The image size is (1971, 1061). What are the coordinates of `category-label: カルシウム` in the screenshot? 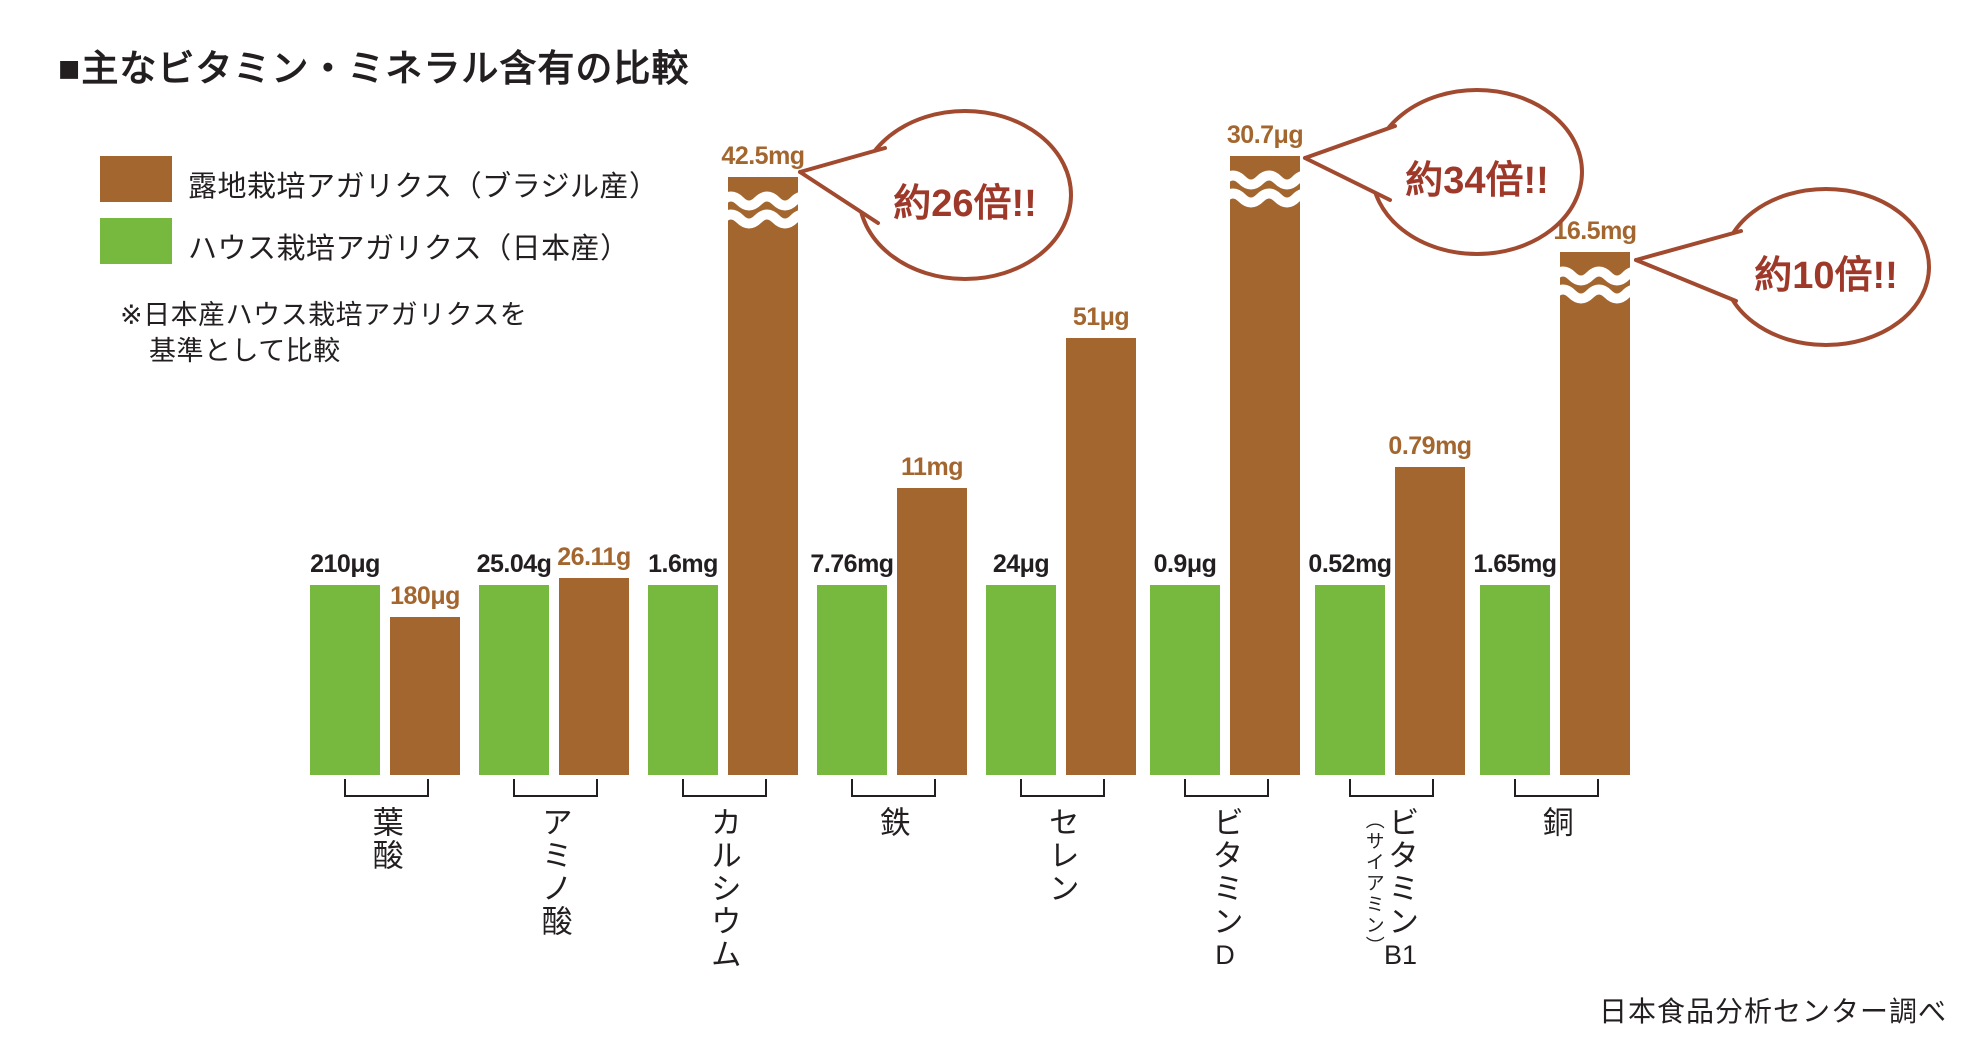 It's located at (723, 888).